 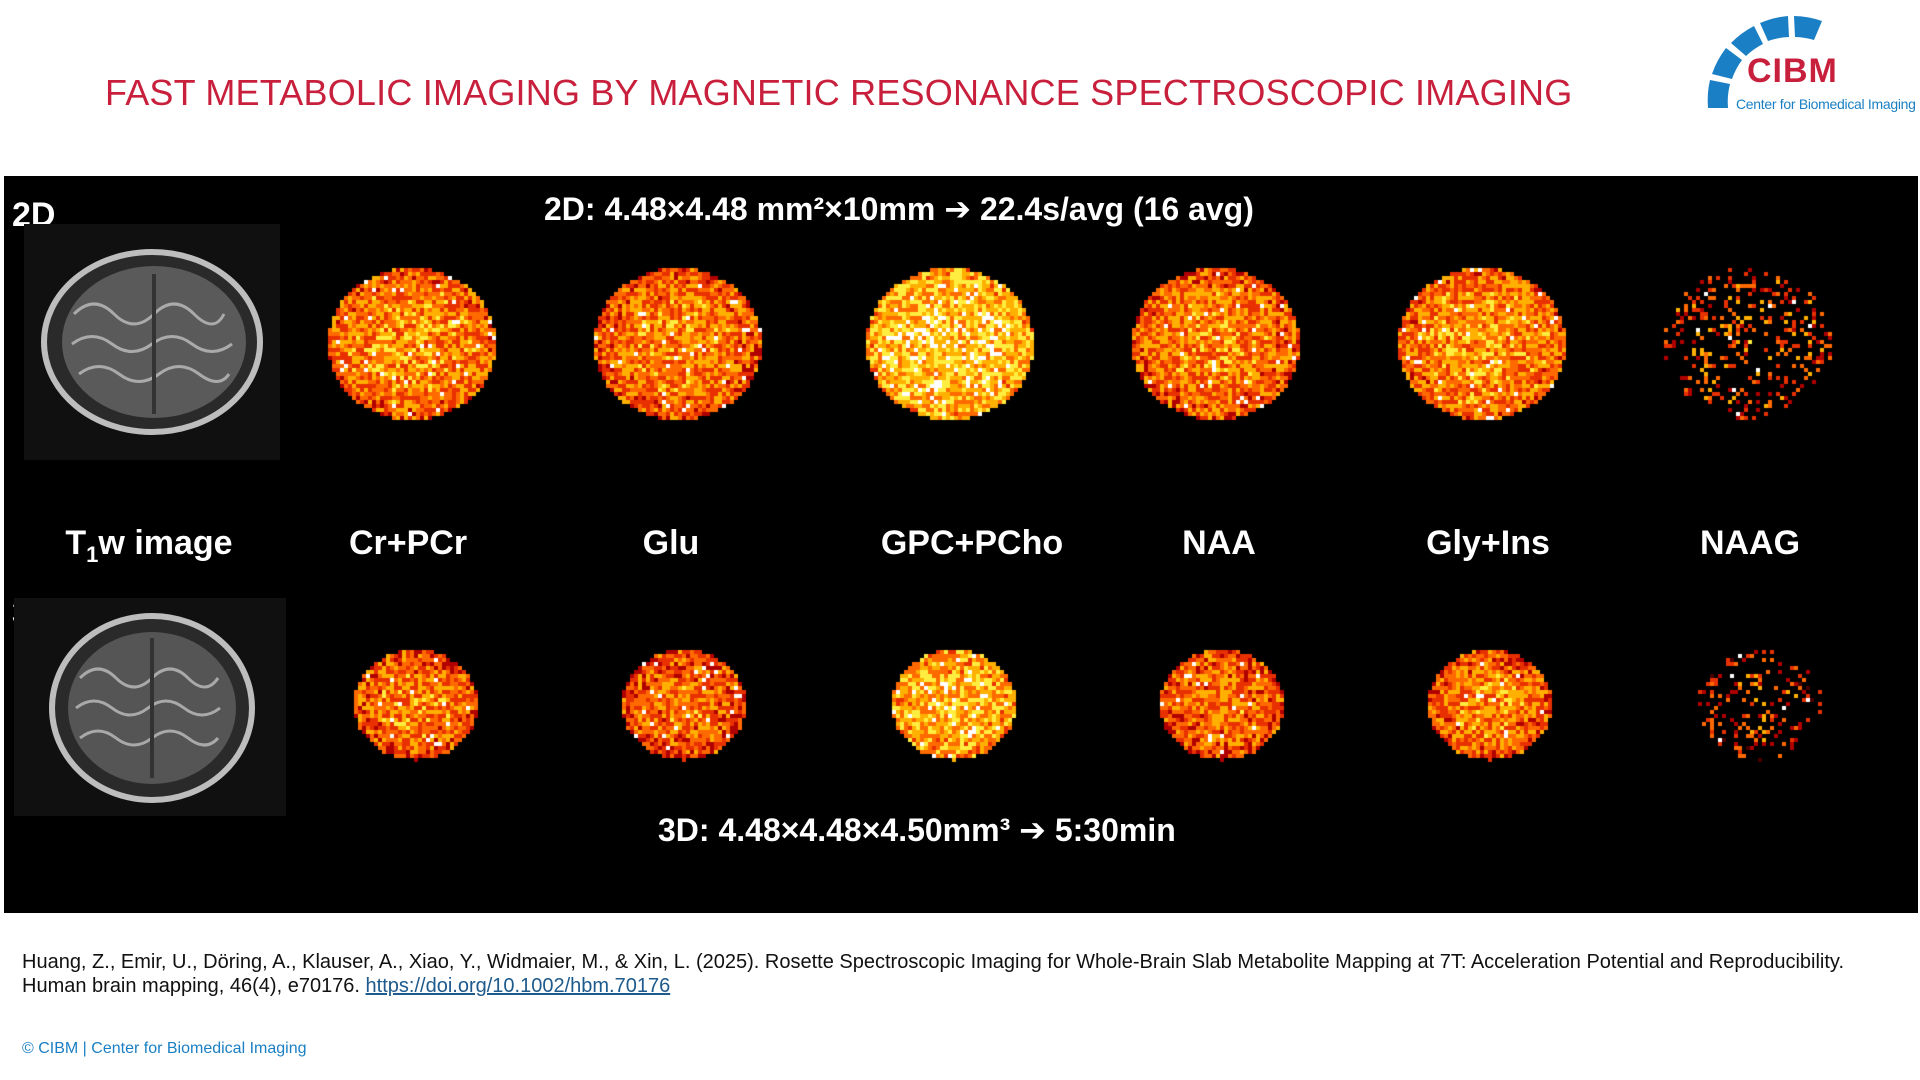 I want to click on logo-subtitle: Center for Biomedical Imaging, so click(x=1826, y=104).